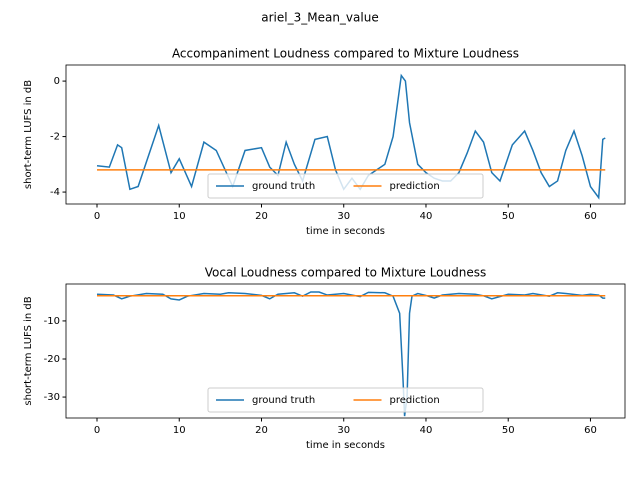 Image resolution: width=640 pixels, height=480 pixels. Describe the element at coordinates (57, 81) in the screenshot. I see `y-tick-label: 0` at that location.